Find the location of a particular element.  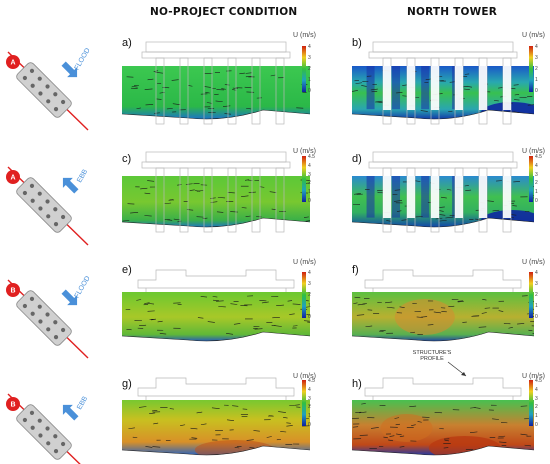

schematic-row-4: B EBB is located at coordinates (47, 428).